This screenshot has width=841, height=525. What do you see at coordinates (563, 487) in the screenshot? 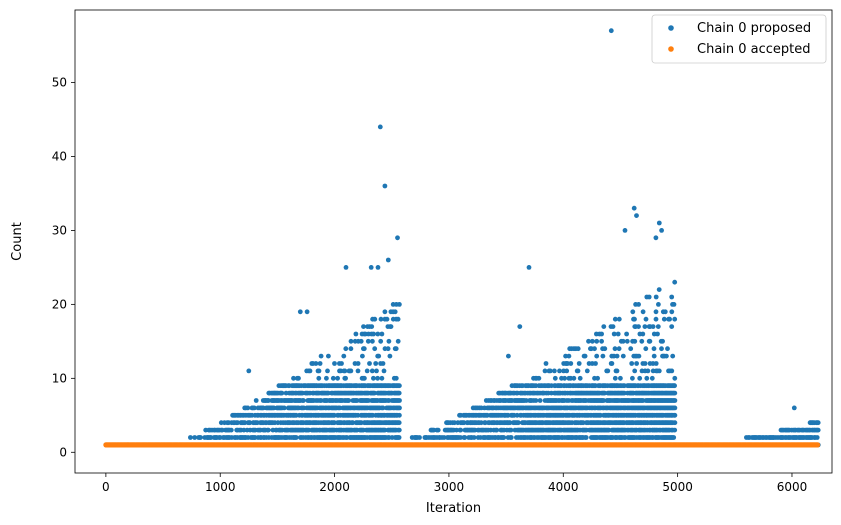
I see `x-tick-label: 4000` at bounding box center [563, 487].